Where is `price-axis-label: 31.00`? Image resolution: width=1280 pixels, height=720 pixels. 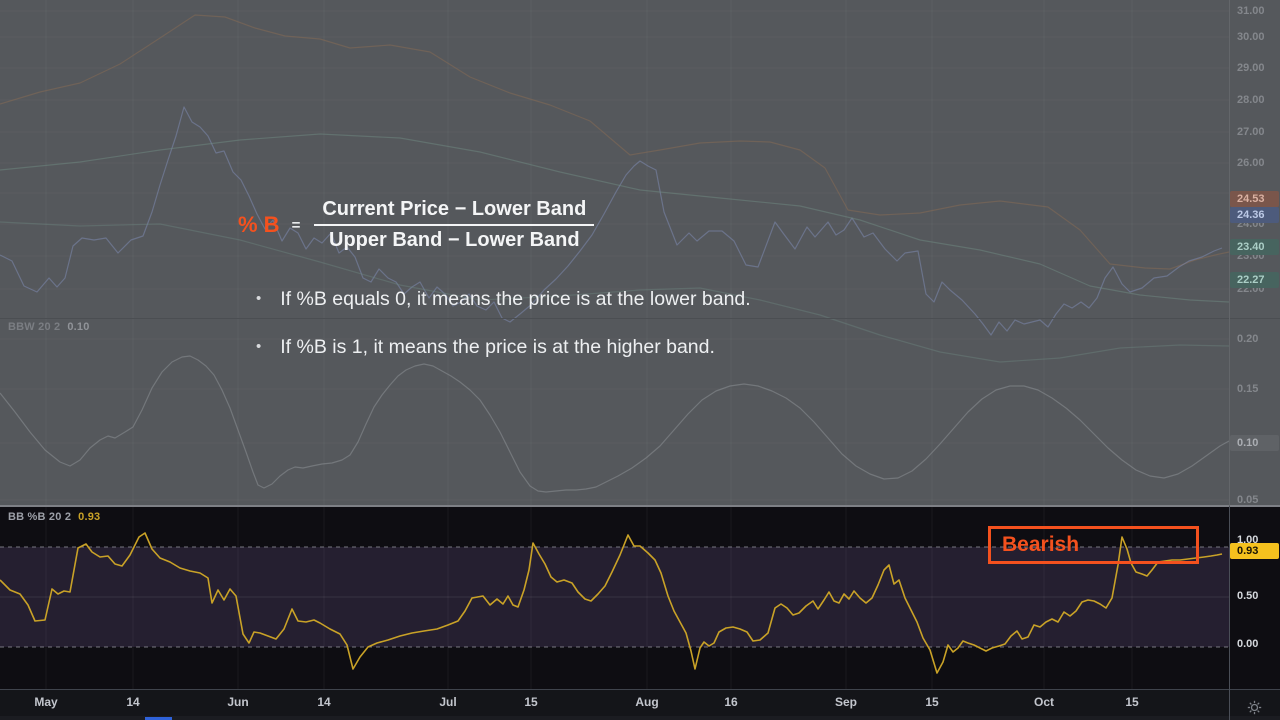
price-axis-label: 31.00 is located at coordinates (1251, 11).